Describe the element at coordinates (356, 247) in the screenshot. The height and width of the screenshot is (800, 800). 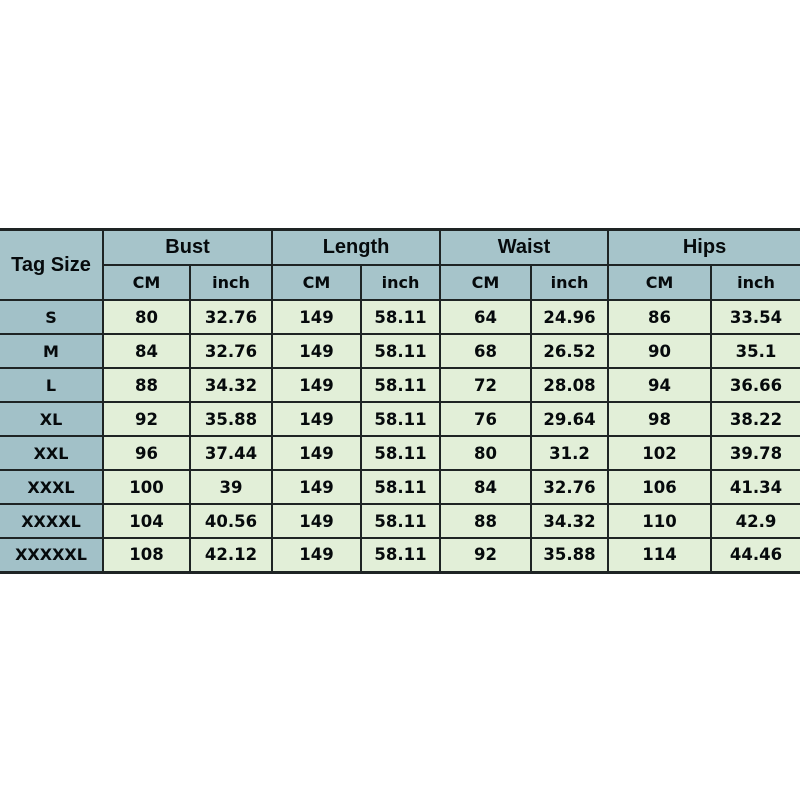
I see `group-header-length: Length` at that location.